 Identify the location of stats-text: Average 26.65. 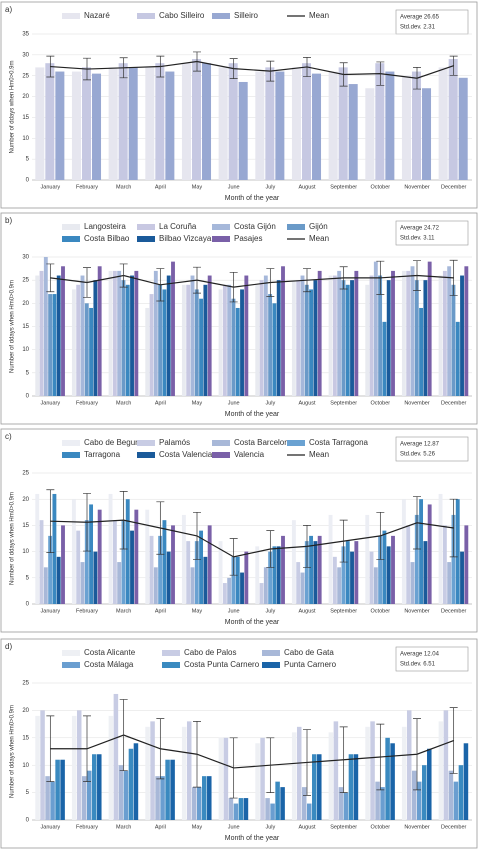
(420, 18).